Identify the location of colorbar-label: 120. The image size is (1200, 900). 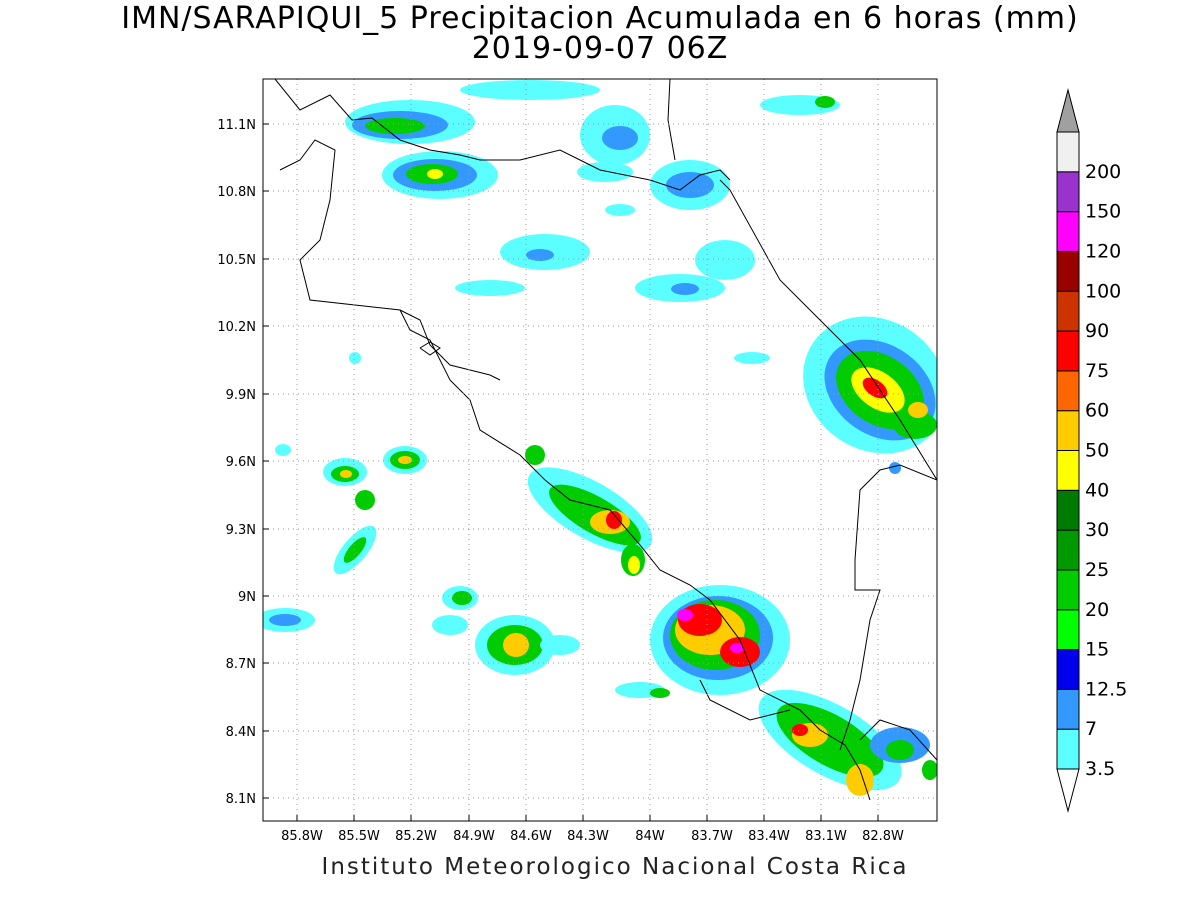
(1103, 251).